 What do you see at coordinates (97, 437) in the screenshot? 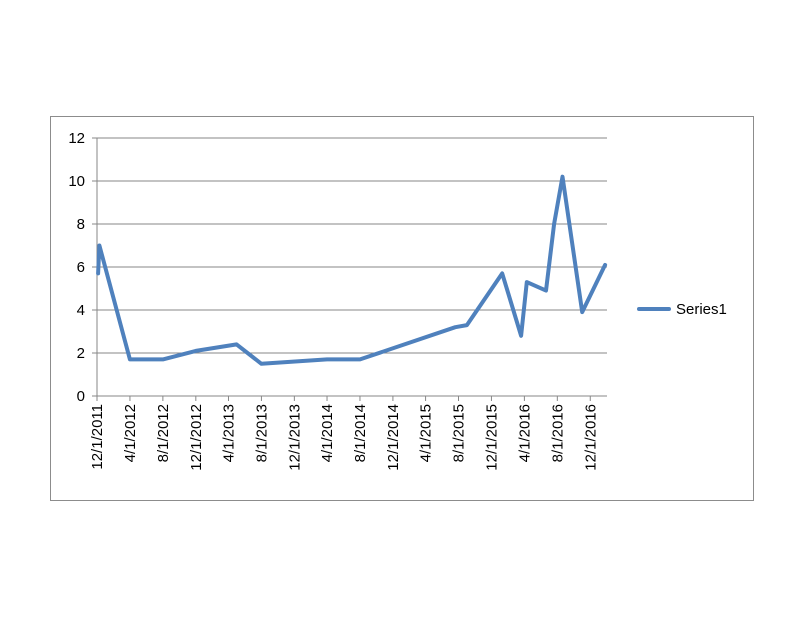
I see `x-tick-label: 12/1/2011` at bounding box center [97, 437].